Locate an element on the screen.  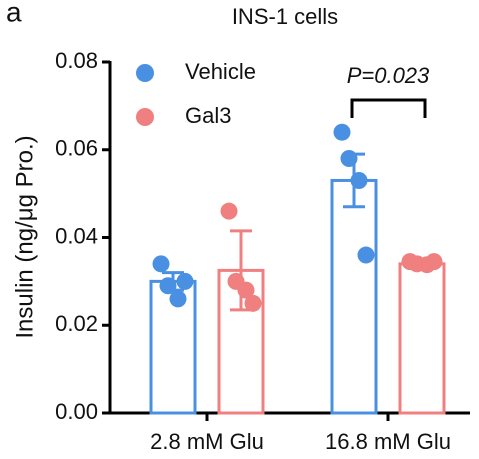
y-tick-label: 0.04 is located at coordinates (76, 235).